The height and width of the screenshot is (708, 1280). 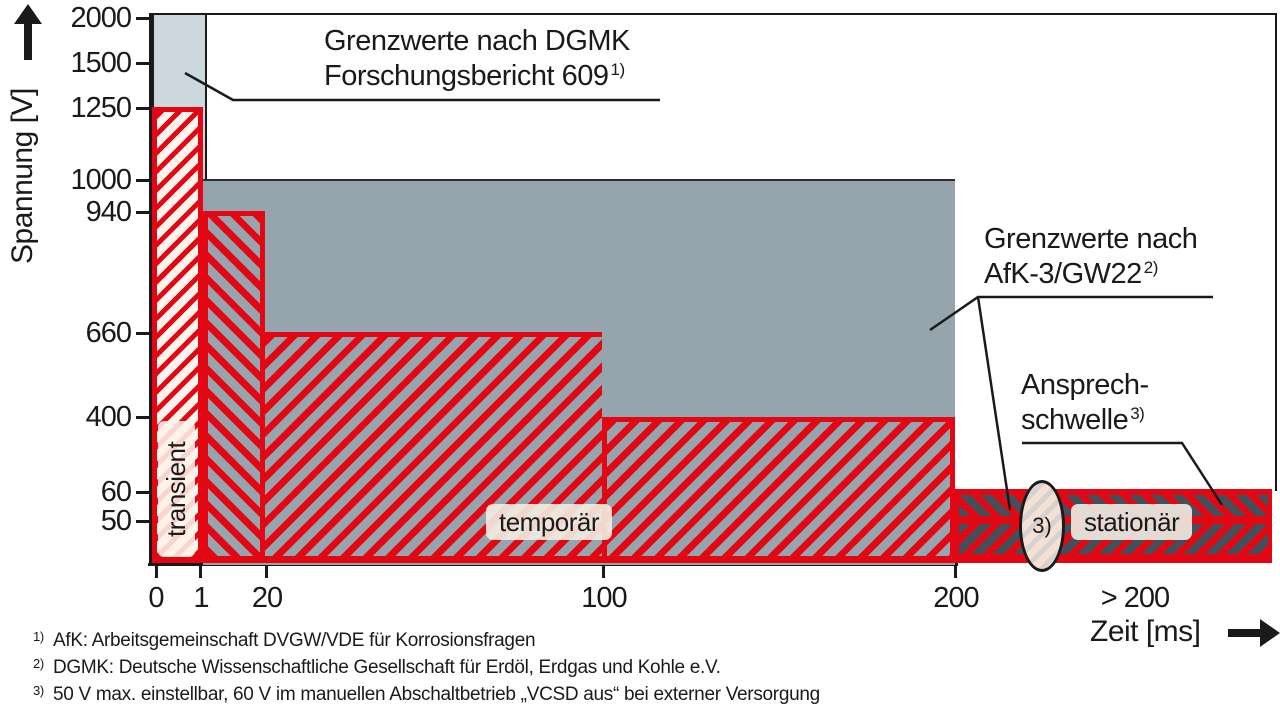 What do you see at coordinates (116, 492) in the screenshot?
I see `y-tick-label: 60` at bounding box center [116, 492].